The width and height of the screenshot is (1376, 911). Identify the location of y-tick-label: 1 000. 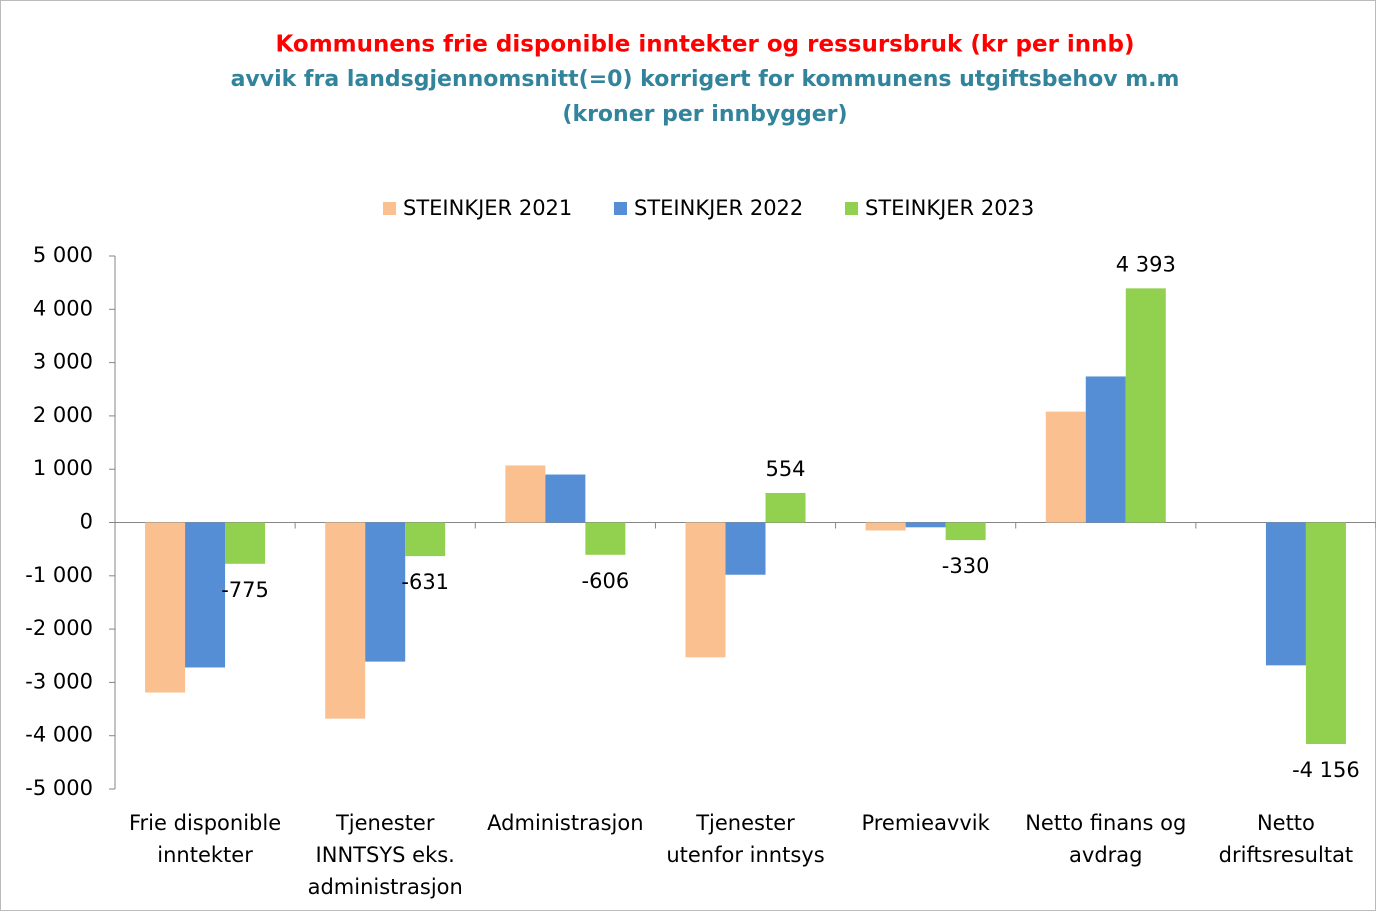
(63, 468).